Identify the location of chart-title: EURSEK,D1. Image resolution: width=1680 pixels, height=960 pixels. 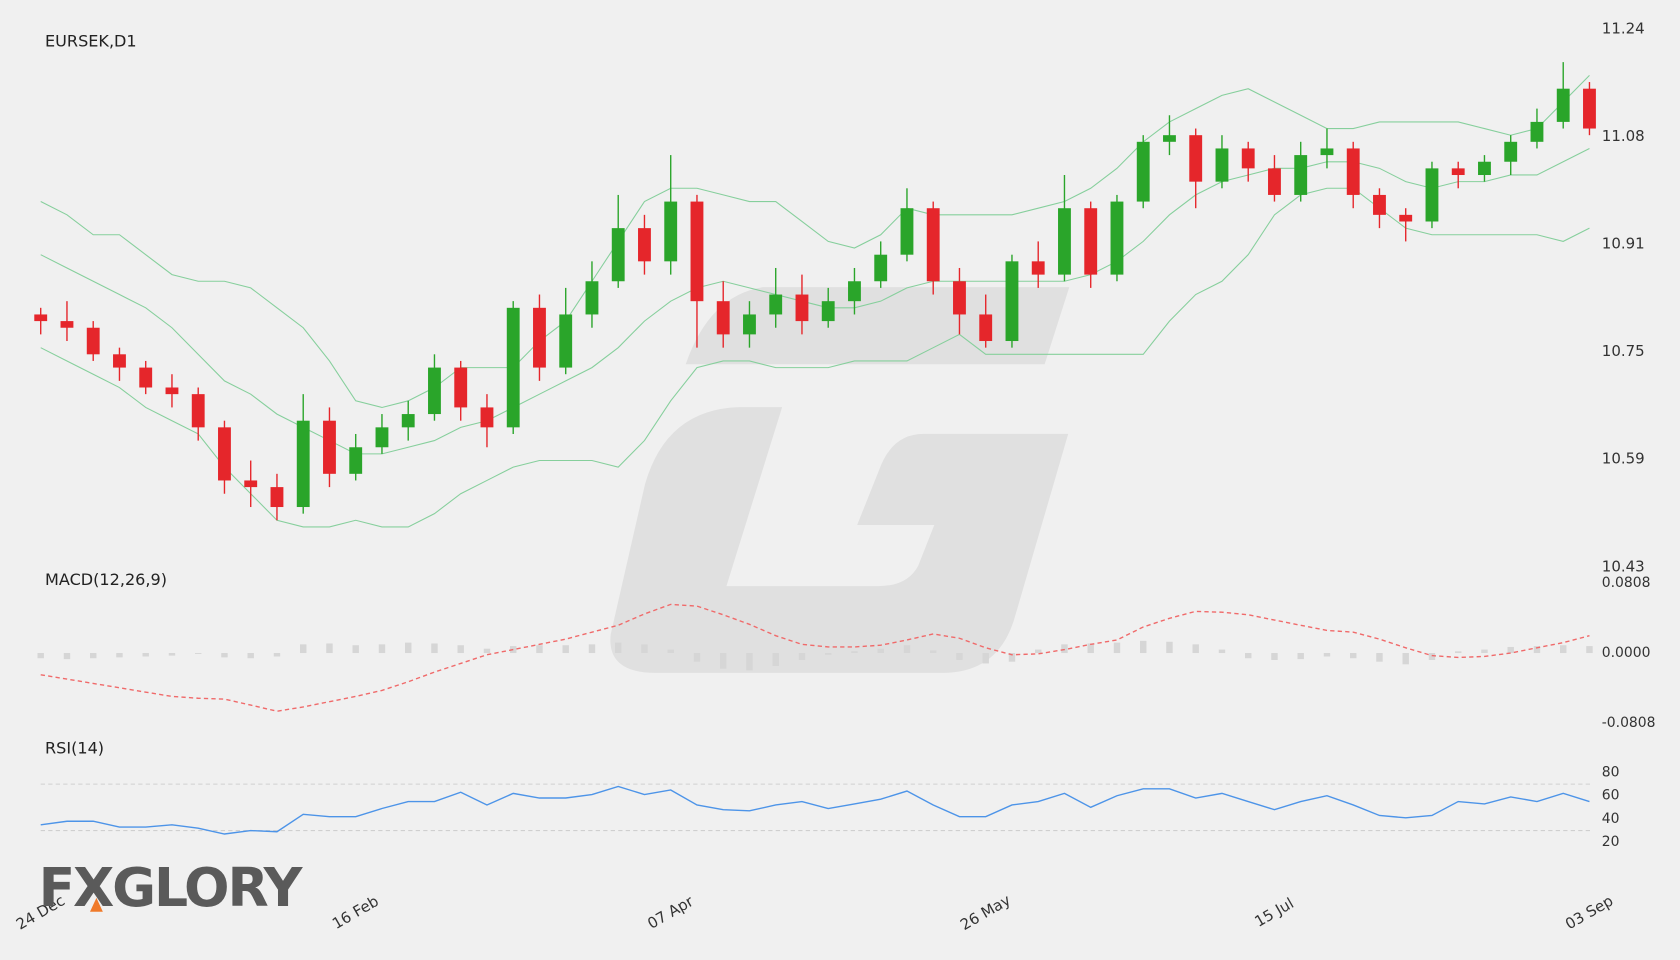
(91, 40).